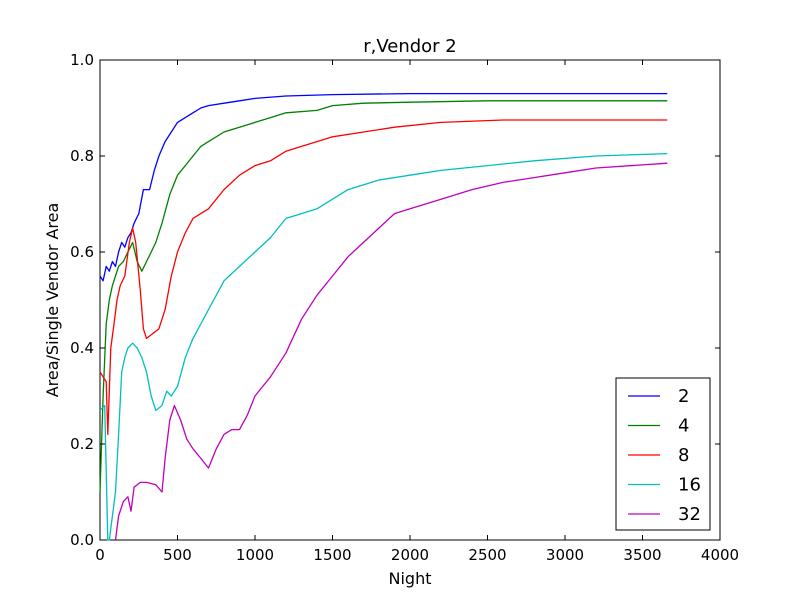 Image resolution: width=800 pixels, height=600 pixels. I want to click on y-tick-label: 0.8, so click(82, 156).